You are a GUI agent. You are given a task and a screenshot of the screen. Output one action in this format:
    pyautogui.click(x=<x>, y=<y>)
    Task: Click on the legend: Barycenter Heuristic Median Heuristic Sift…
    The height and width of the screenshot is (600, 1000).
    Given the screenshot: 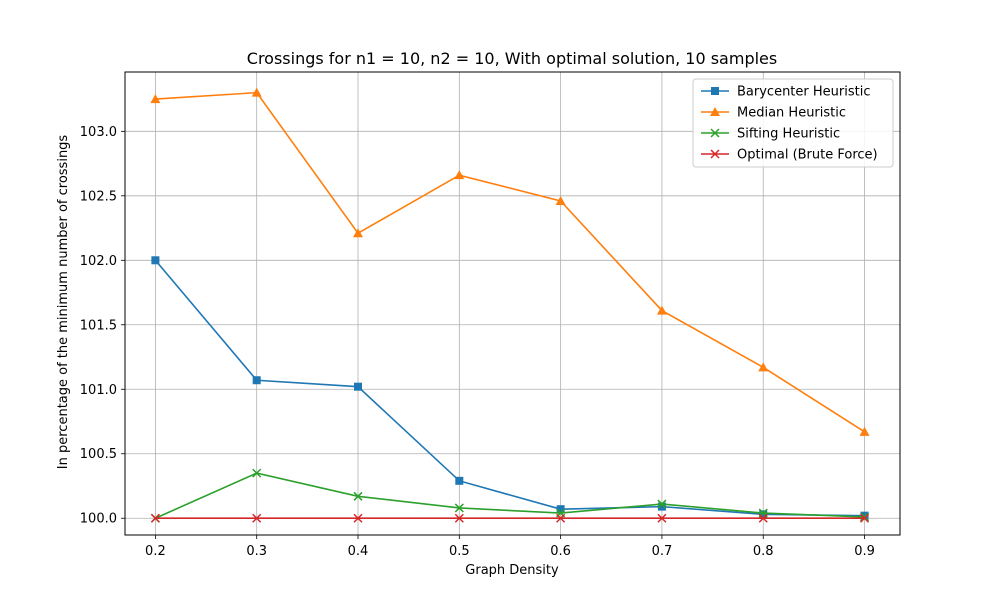 What is the action you would take?
    pyautogui.click(x=793, y=123)
    